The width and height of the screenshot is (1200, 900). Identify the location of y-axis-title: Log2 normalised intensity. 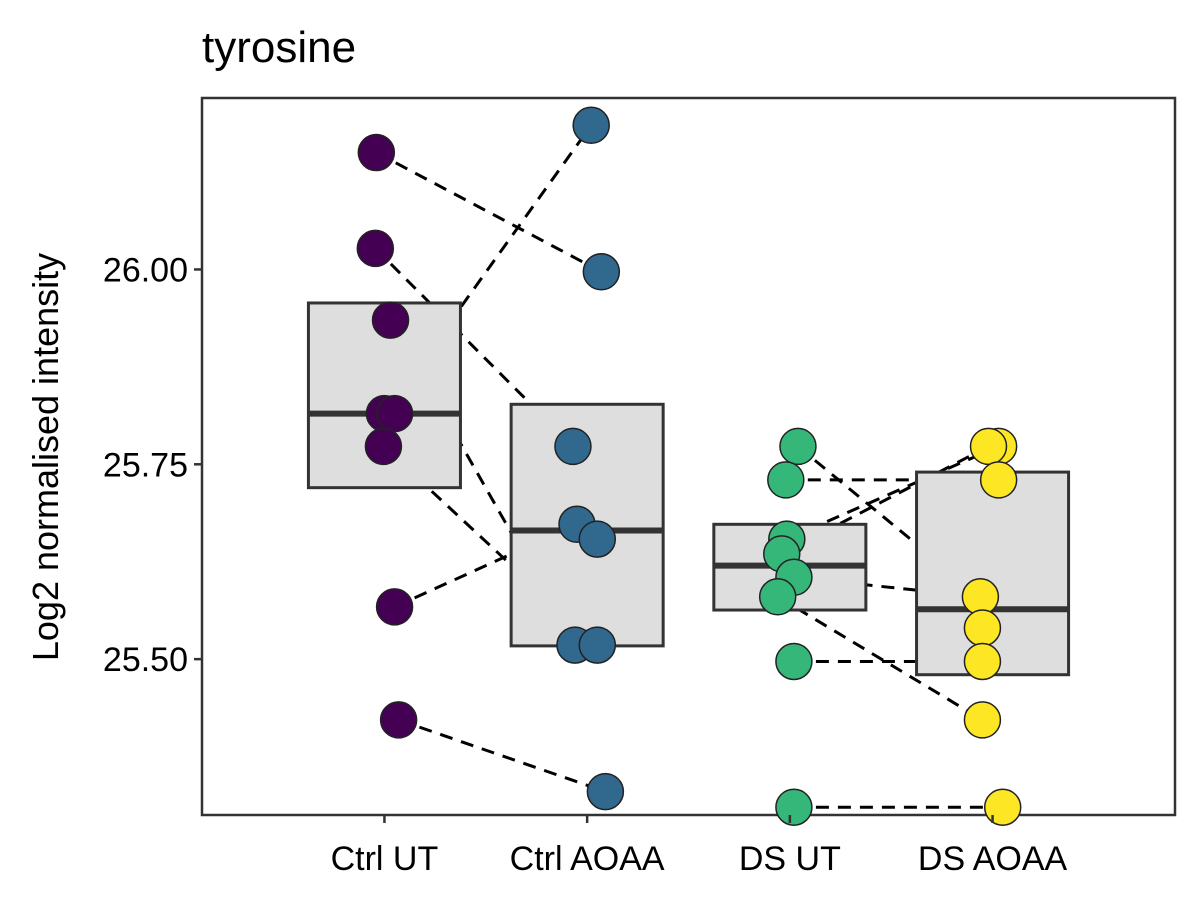
(45, 457).